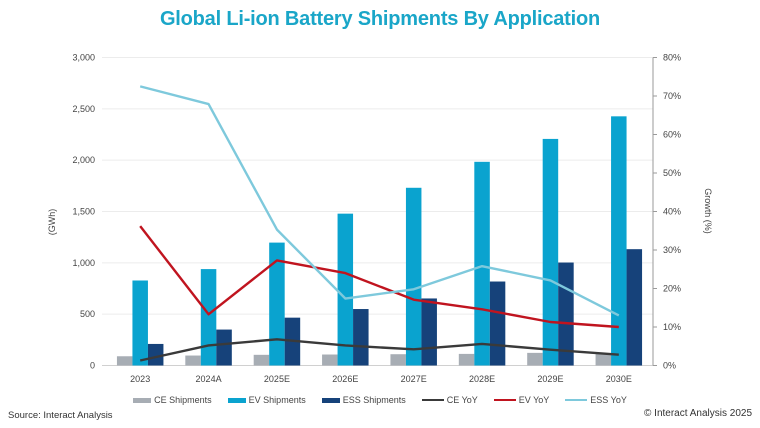 Image resolution: width=760 pixels, height=428 pixels. What do you see at coordinates (52, 222) in the screenshot?
I see `y-axis-title: (GWh)` at bounding box center [52, 222].